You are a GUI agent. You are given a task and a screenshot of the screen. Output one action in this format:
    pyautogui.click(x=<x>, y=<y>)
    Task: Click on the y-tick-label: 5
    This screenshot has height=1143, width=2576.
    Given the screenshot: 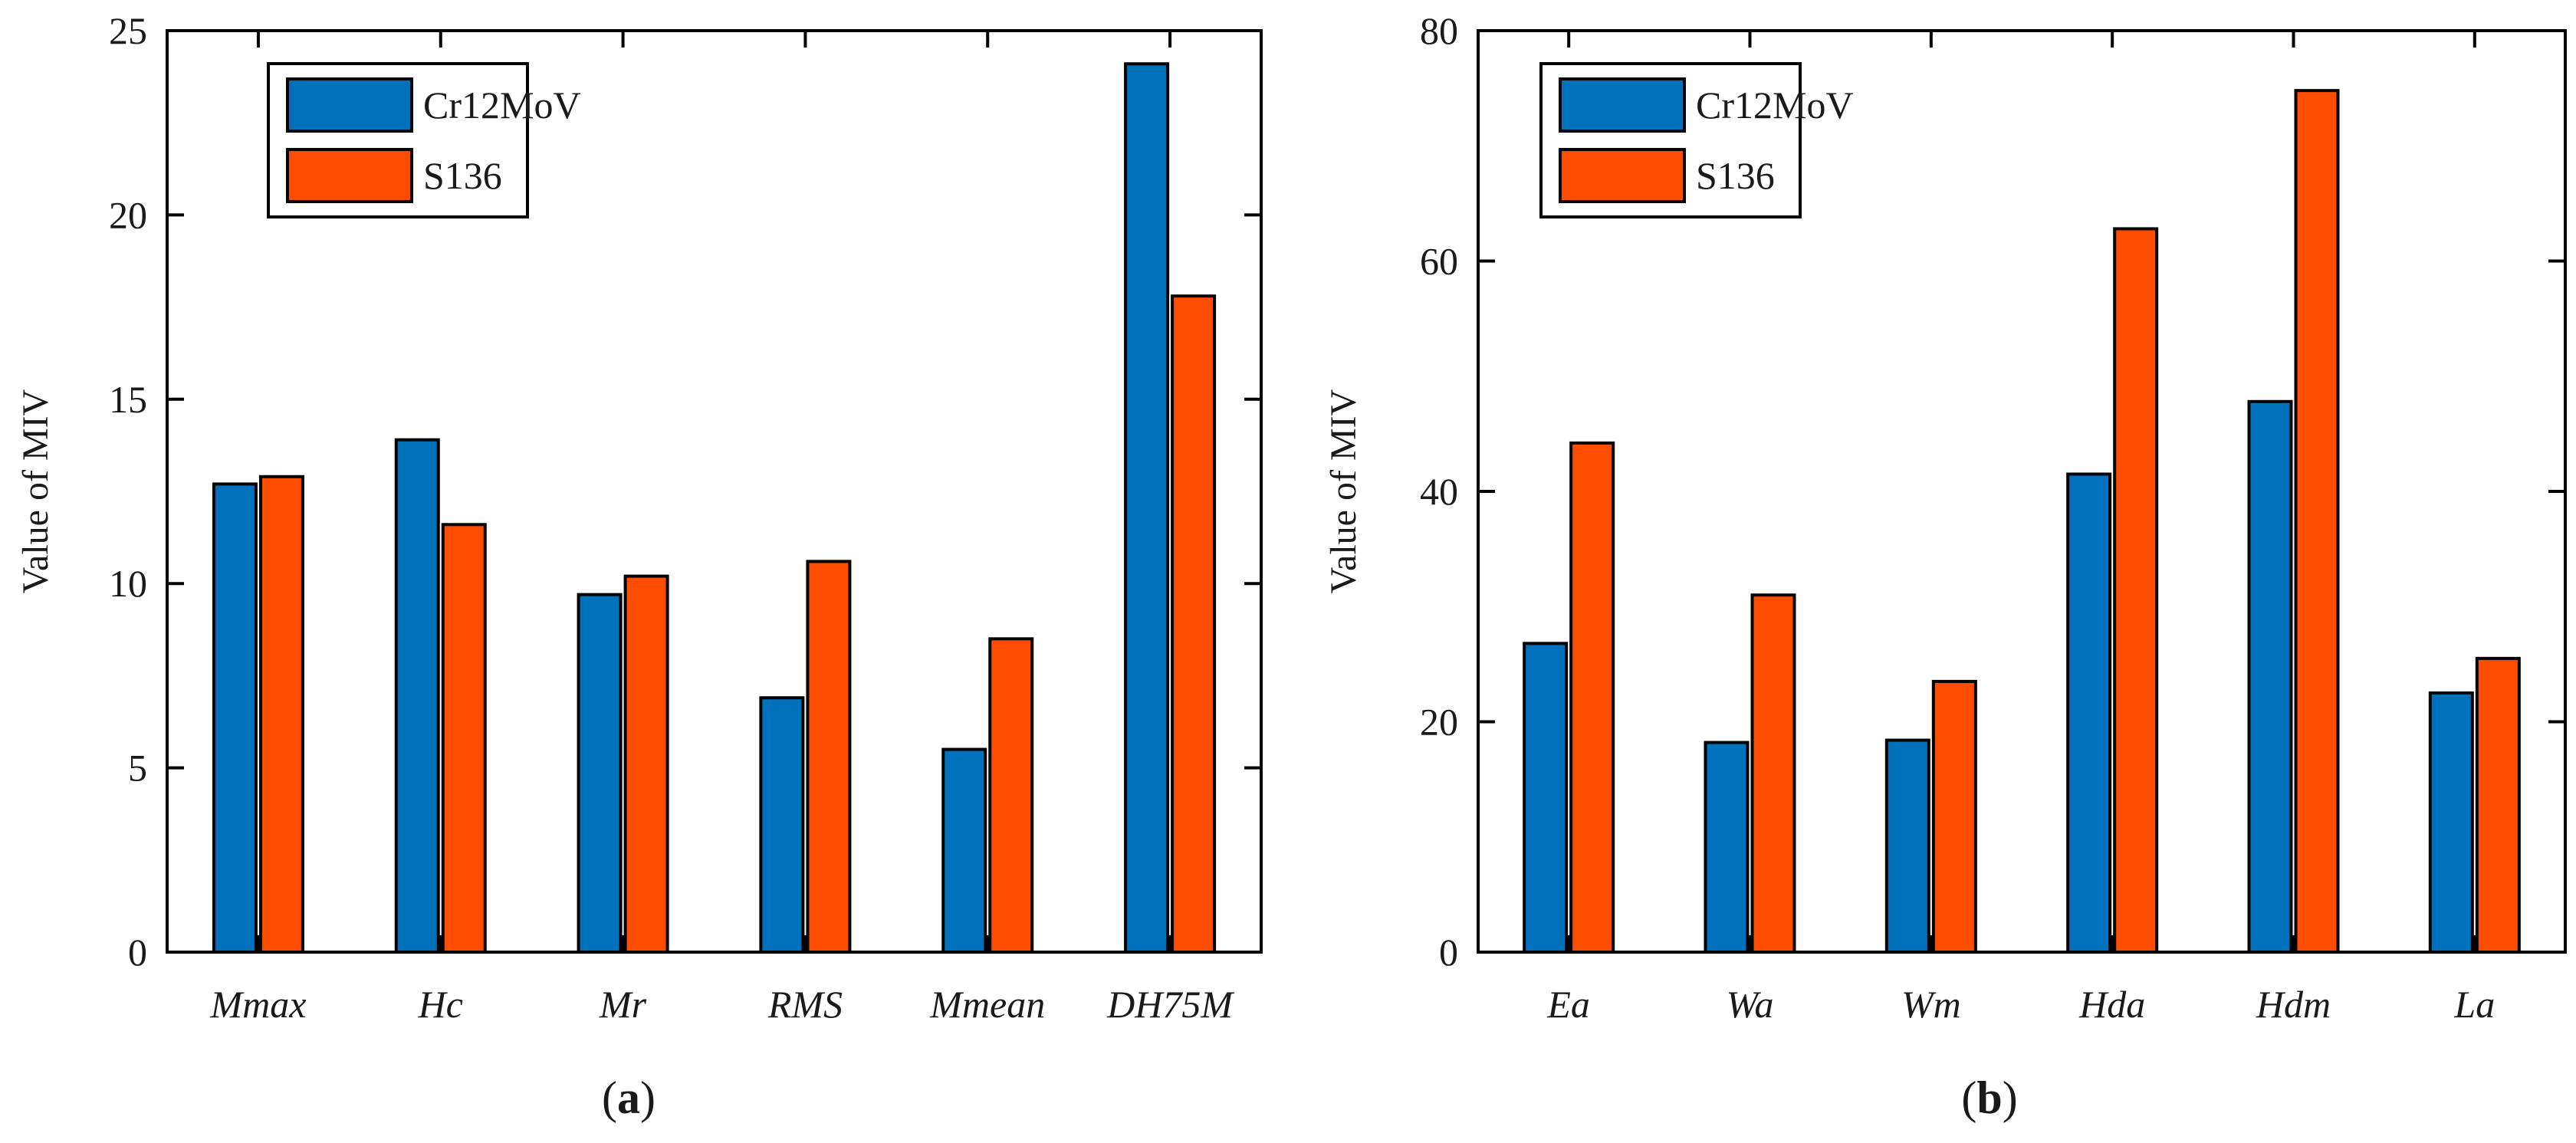 What is the action you would take?
    pyautogui.click(x=138, y=768)
    